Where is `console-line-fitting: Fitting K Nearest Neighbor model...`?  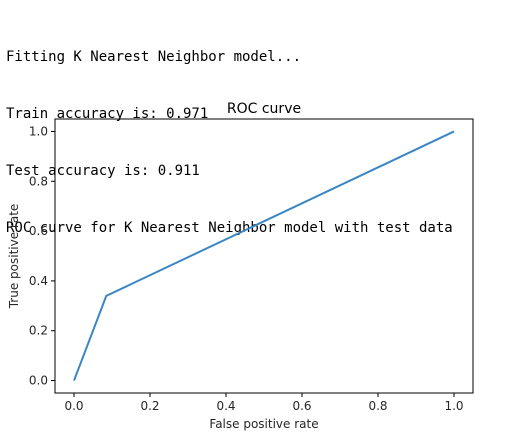
console-line-fitting: Fitting K Nearest Neighbor model... is located at coordinates (154, 57).